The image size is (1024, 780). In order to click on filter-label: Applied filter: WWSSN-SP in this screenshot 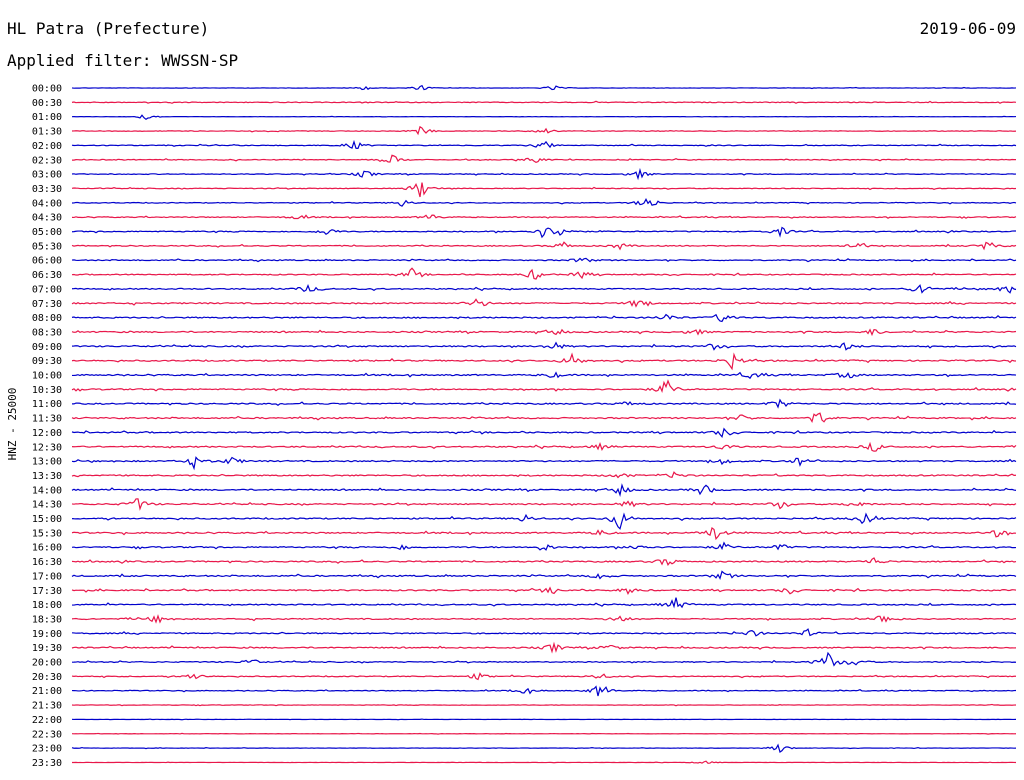, I will do `click(123, 60)`.